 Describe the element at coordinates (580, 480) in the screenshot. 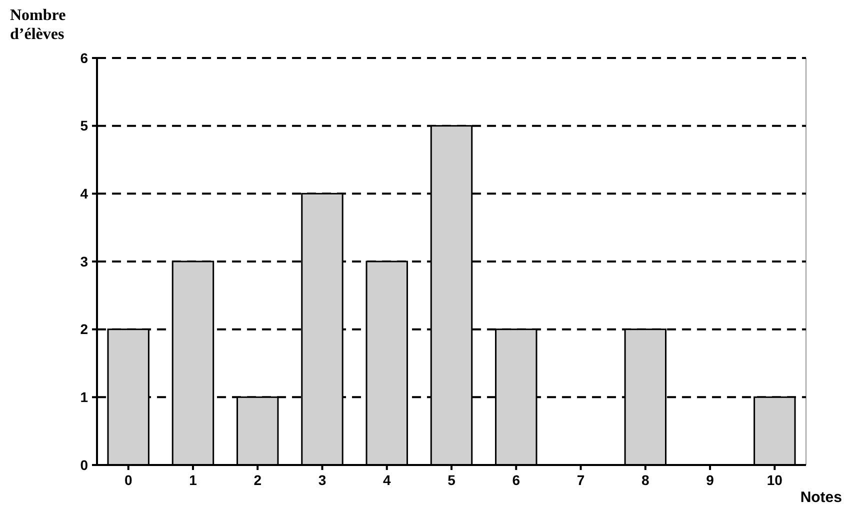

I see `x-tick-label: 7` at that location.